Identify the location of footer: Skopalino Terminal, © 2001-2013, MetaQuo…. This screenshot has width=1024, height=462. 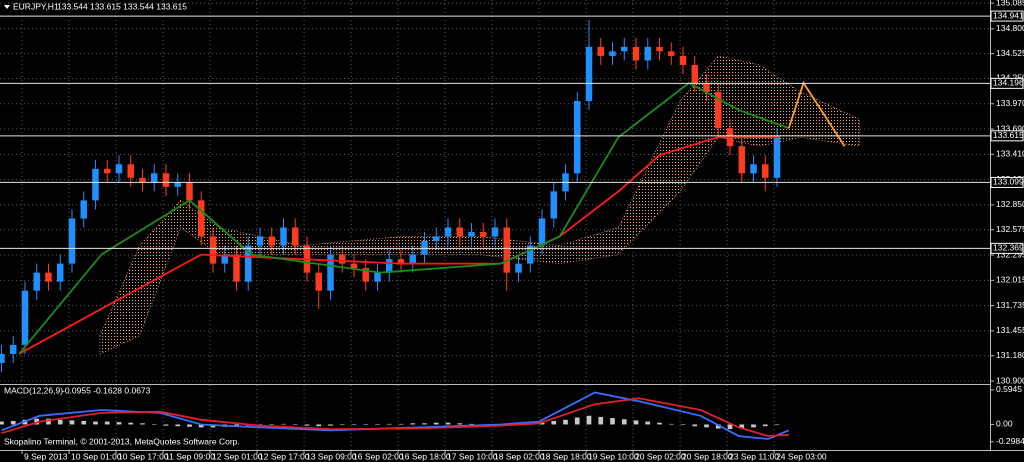
(122, 441).